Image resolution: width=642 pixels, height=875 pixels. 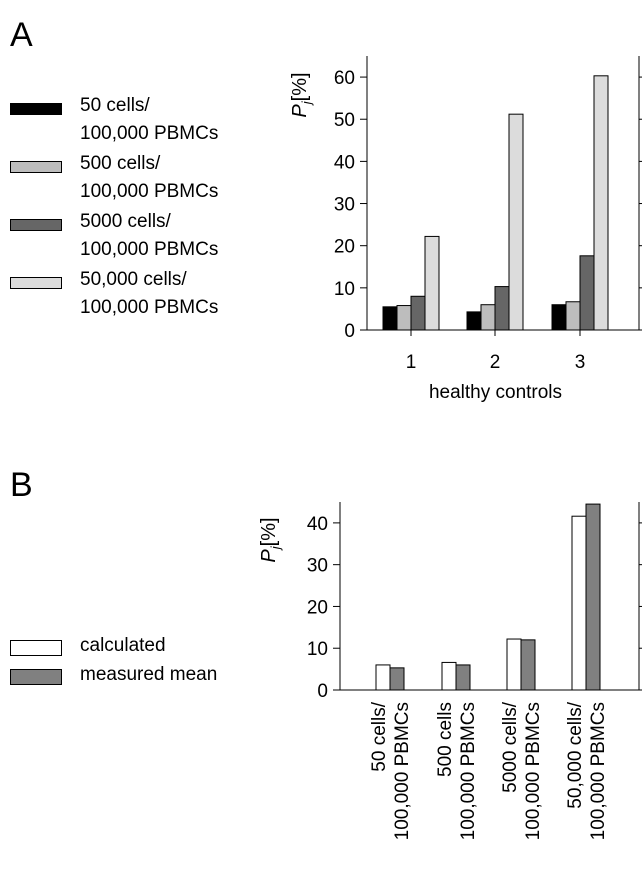 I want to click on legend-a-line1: 50 cells/, so click(x=115, y=105).